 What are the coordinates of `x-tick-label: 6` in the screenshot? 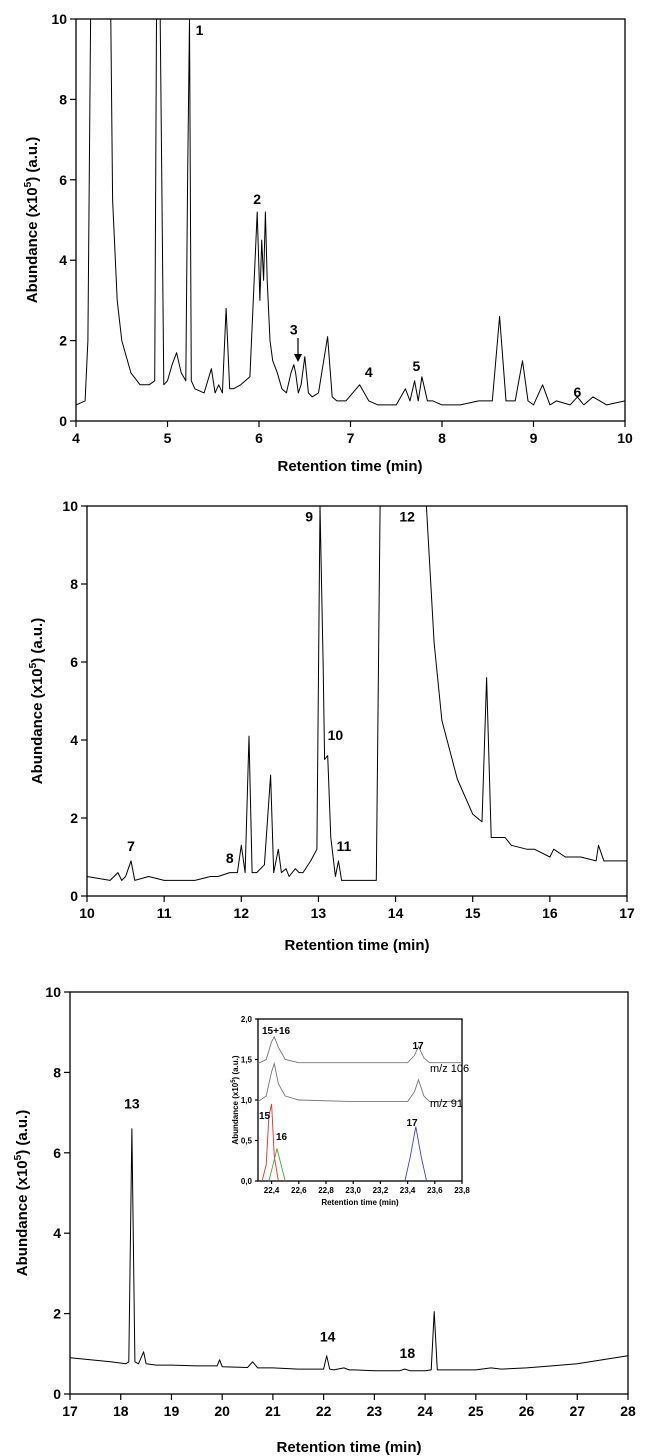 It's located at (259, 438).